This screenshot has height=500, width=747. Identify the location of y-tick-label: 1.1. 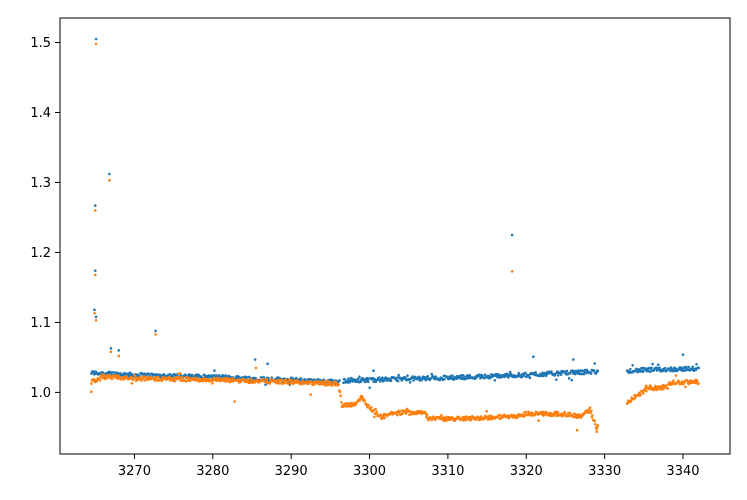
(40, 323).